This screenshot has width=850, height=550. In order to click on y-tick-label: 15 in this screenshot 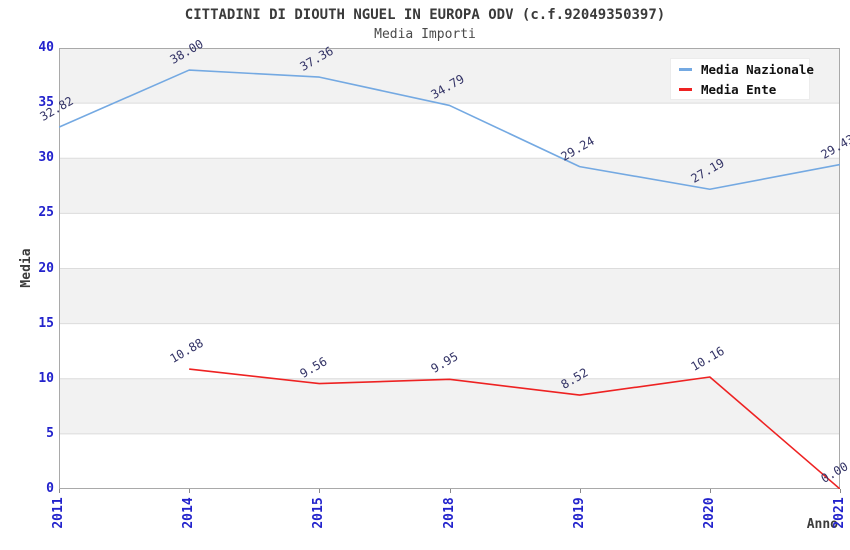, I will do `click(46, 323)`.